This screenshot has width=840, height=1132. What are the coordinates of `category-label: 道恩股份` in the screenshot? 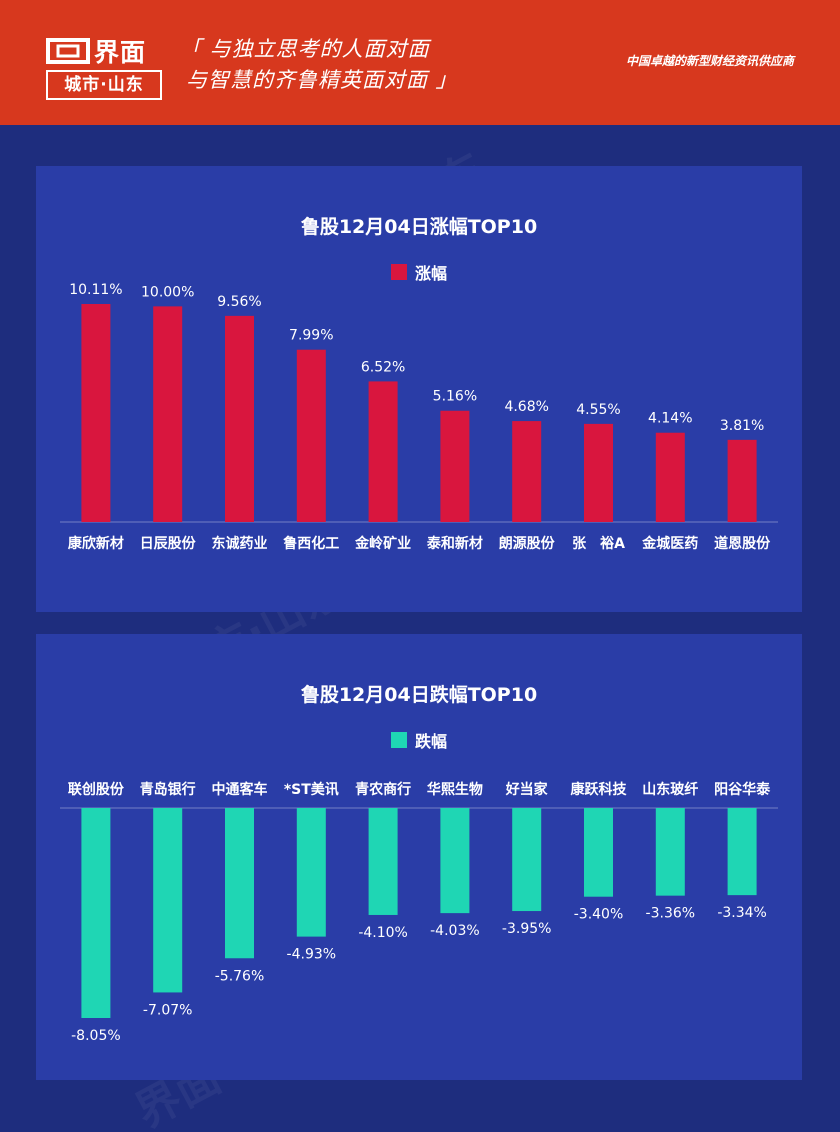 It's located at (742, 543).